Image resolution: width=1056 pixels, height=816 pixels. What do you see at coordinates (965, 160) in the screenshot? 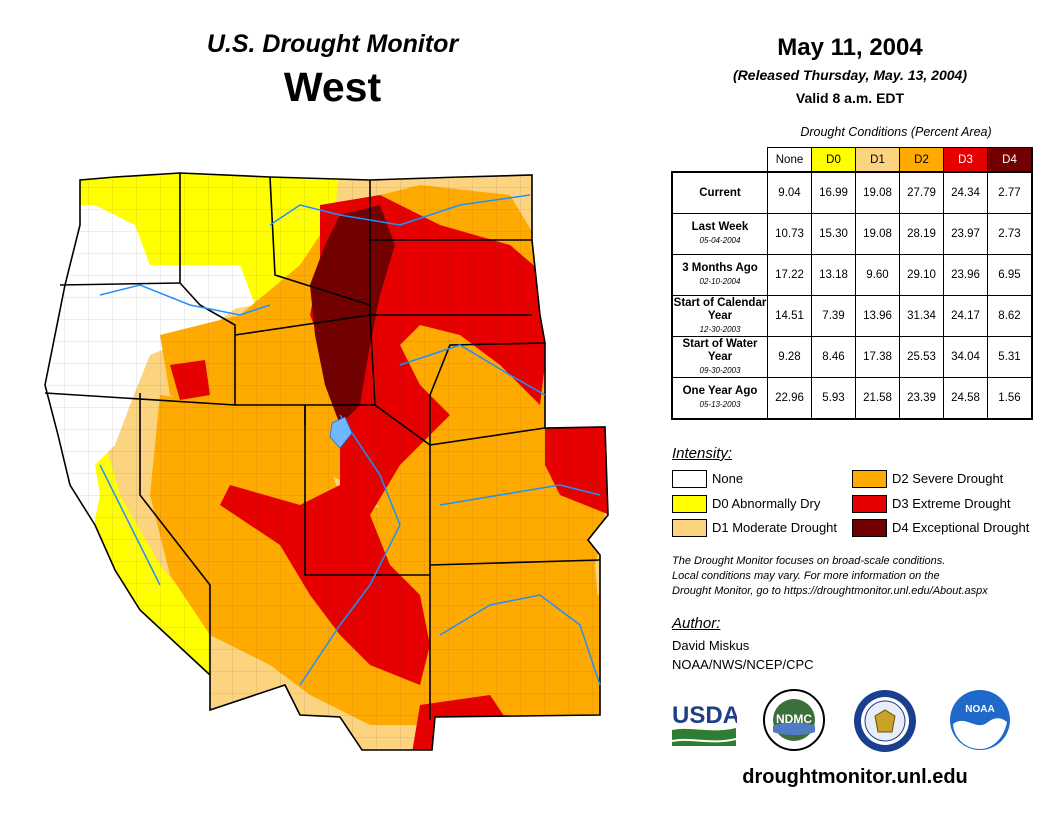
I see `col-header-d3: D3` at bounding box center [965, 160].